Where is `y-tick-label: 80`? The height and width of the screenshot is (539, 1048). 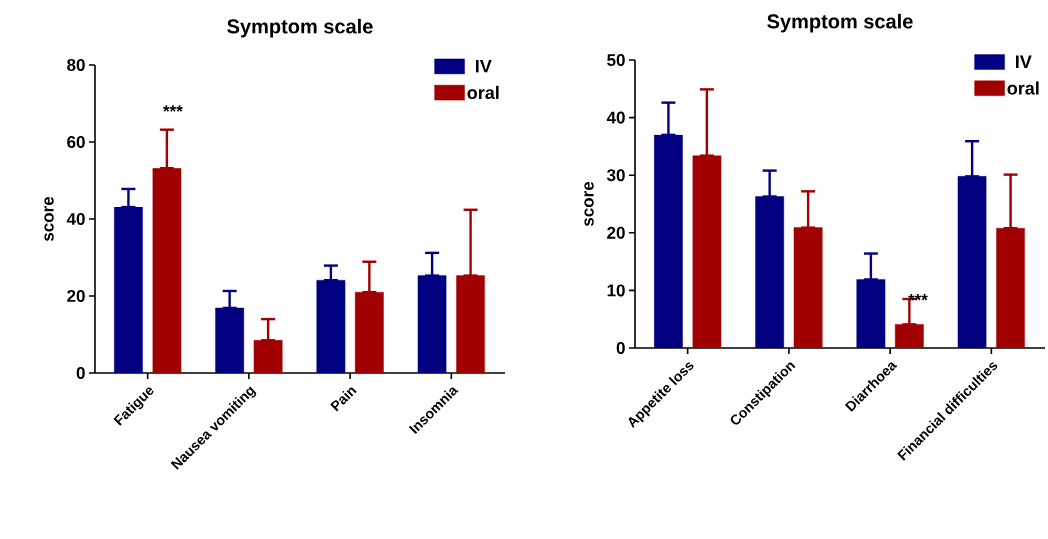 y-tick-label: 80 is located at coordinates (76, 65).